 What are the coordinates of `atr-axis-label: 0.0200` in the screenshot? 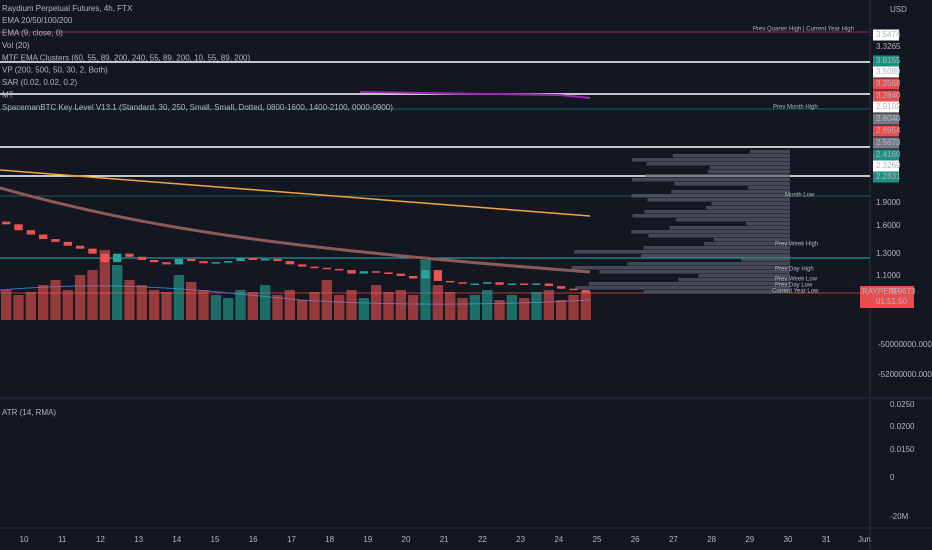 It's located at (902, 426).